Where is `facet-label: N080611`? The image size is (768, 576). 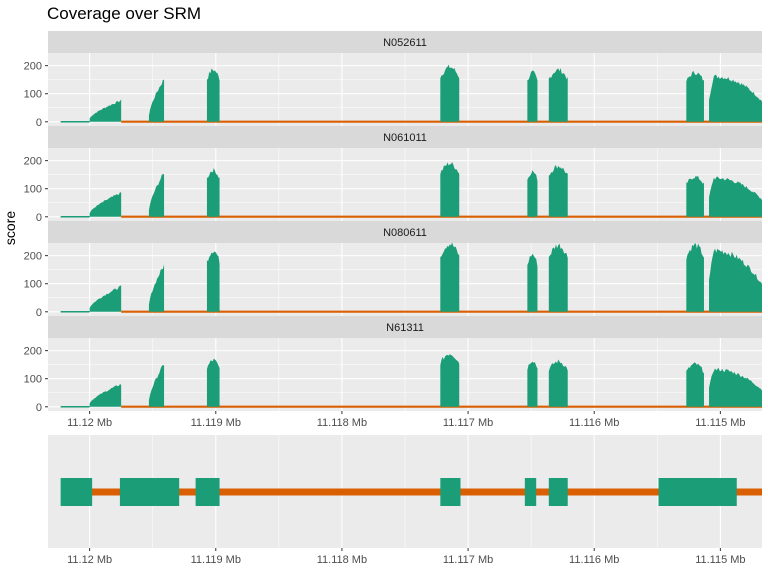 facet-label: N080611 is located at coordinates (405, 233).